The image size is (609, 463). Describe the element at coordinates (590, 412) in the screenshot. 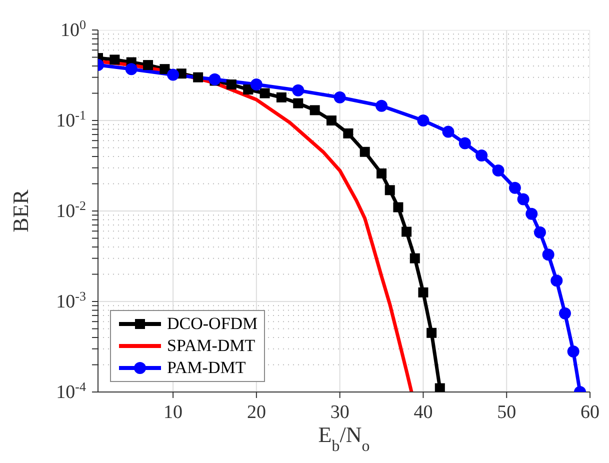

I see `x-tick-label: 60` at that location.